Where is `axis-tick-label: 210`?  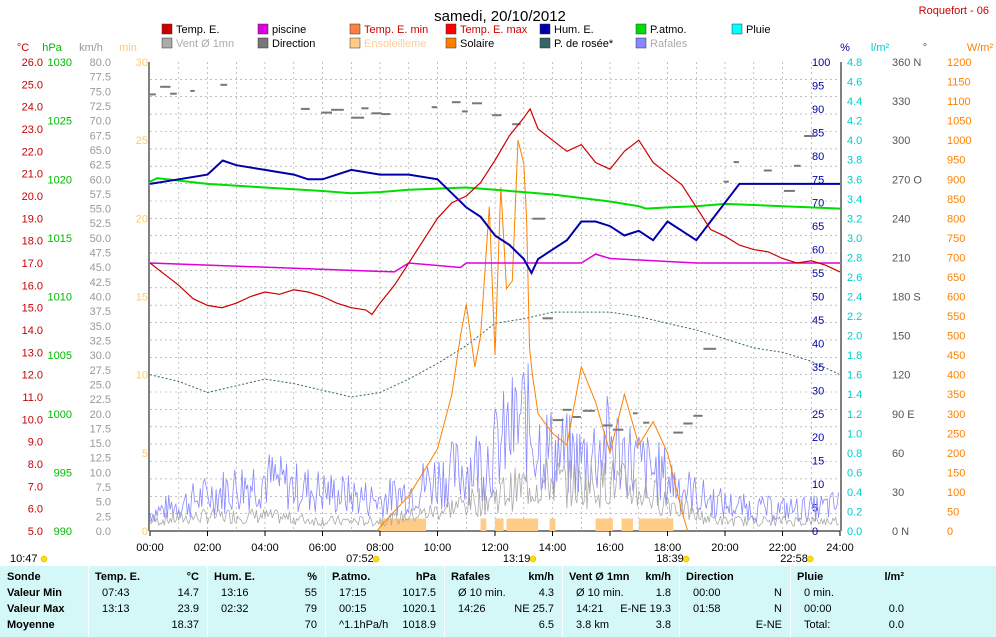 axis-tick-label: 210 is located at coordinates (901, 258).